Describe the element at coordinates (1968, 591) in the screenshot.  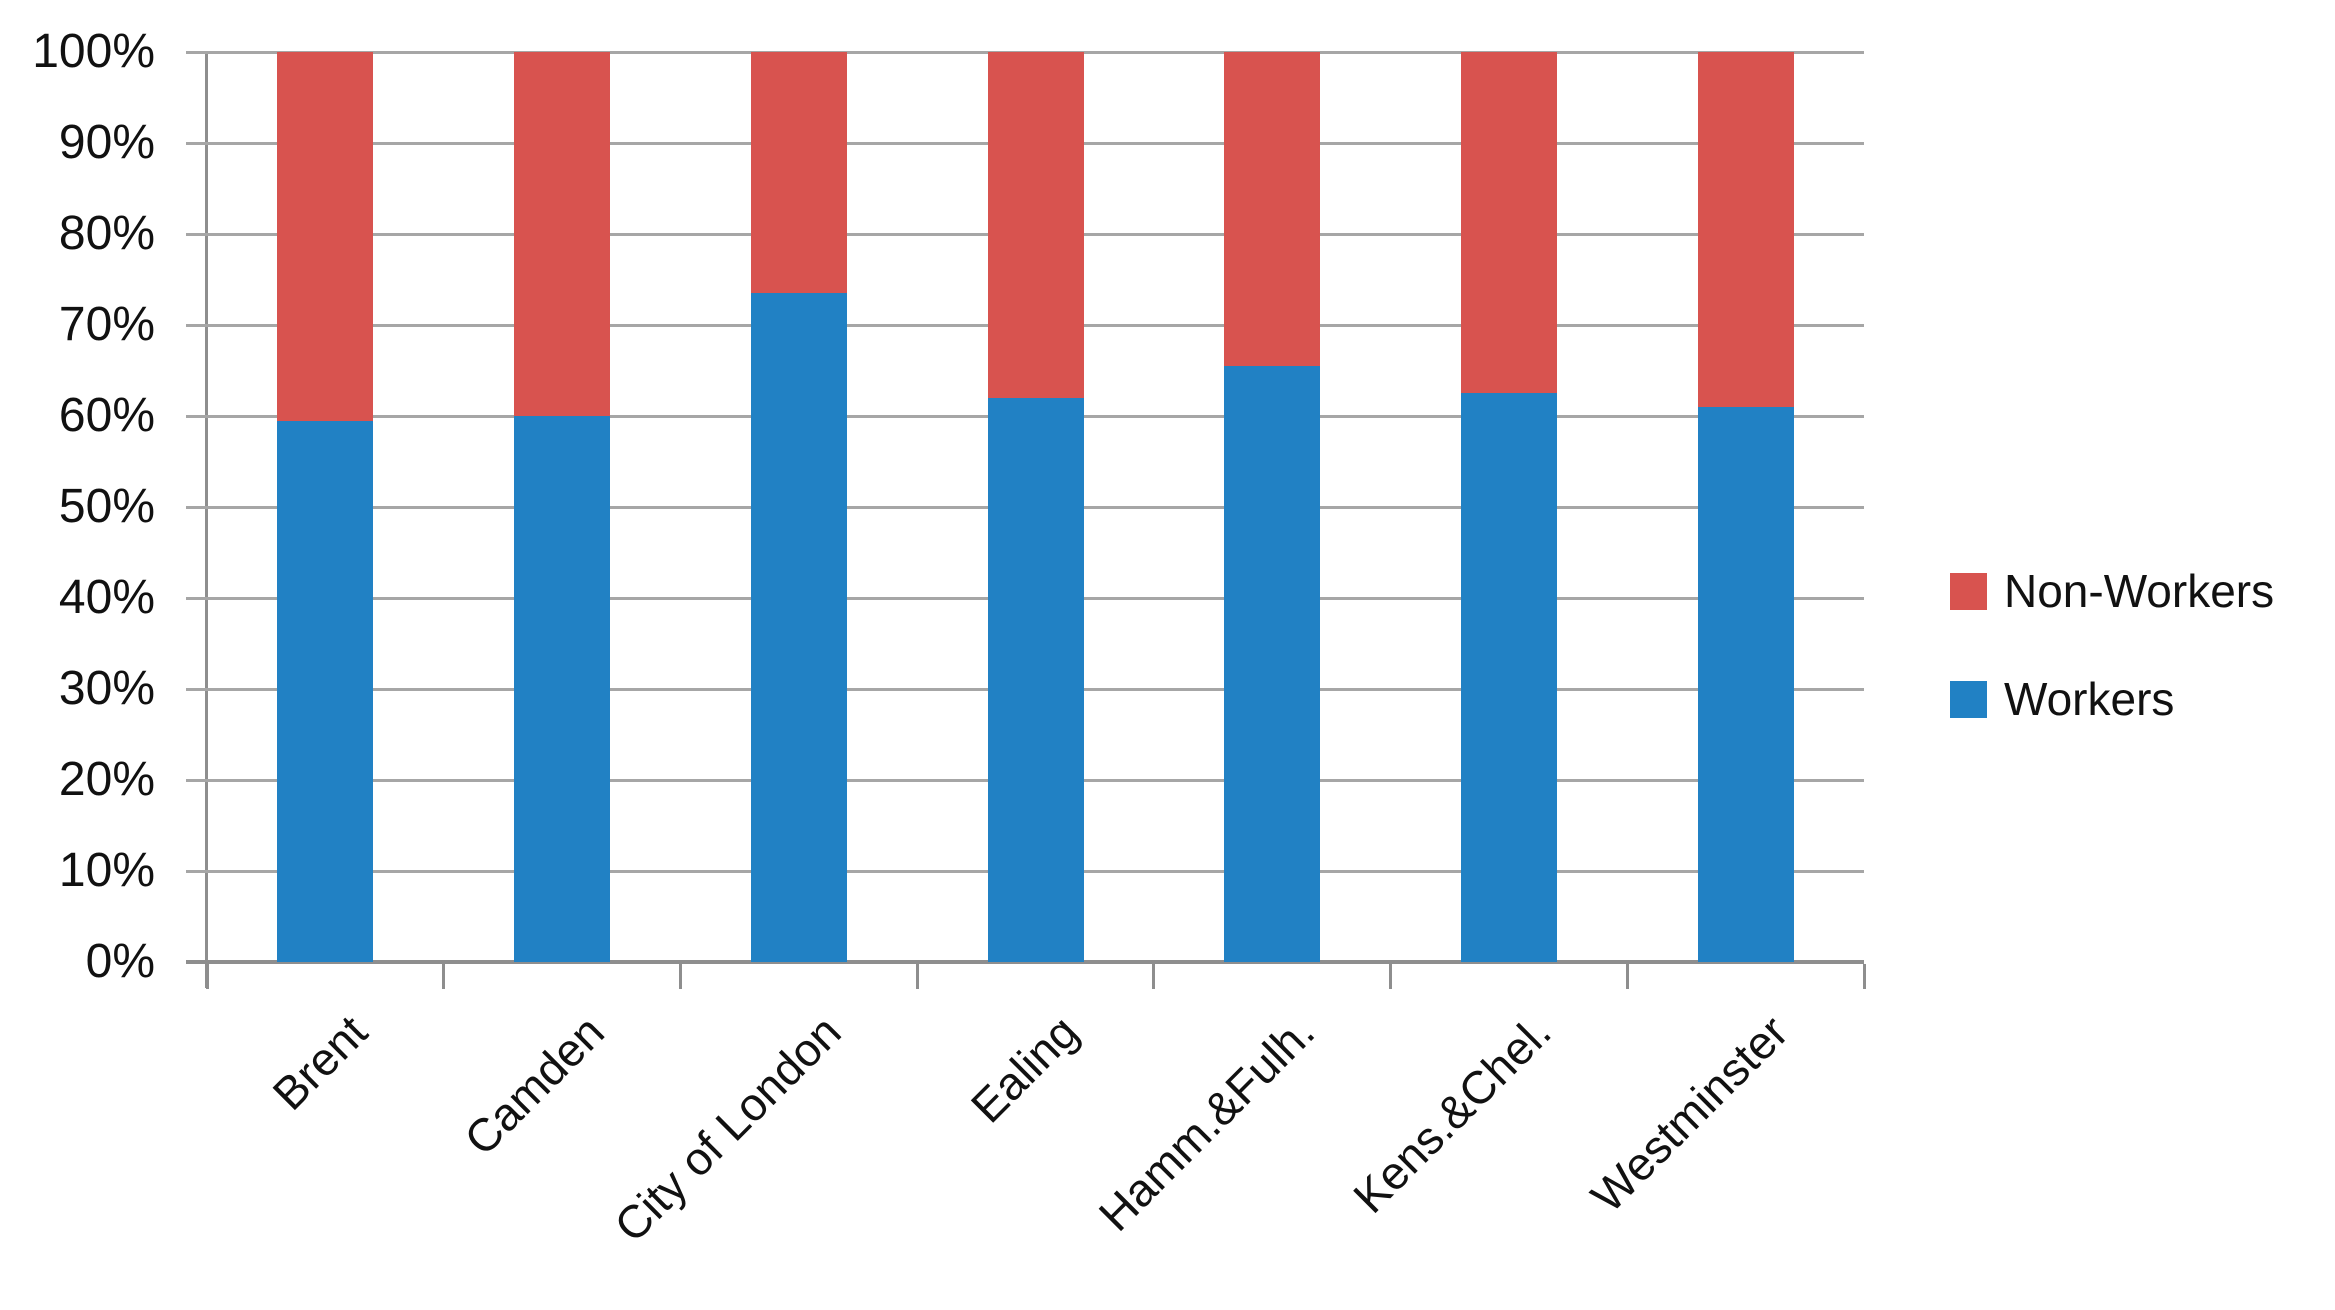
I see `legend-swatch-non-workers` at that location.